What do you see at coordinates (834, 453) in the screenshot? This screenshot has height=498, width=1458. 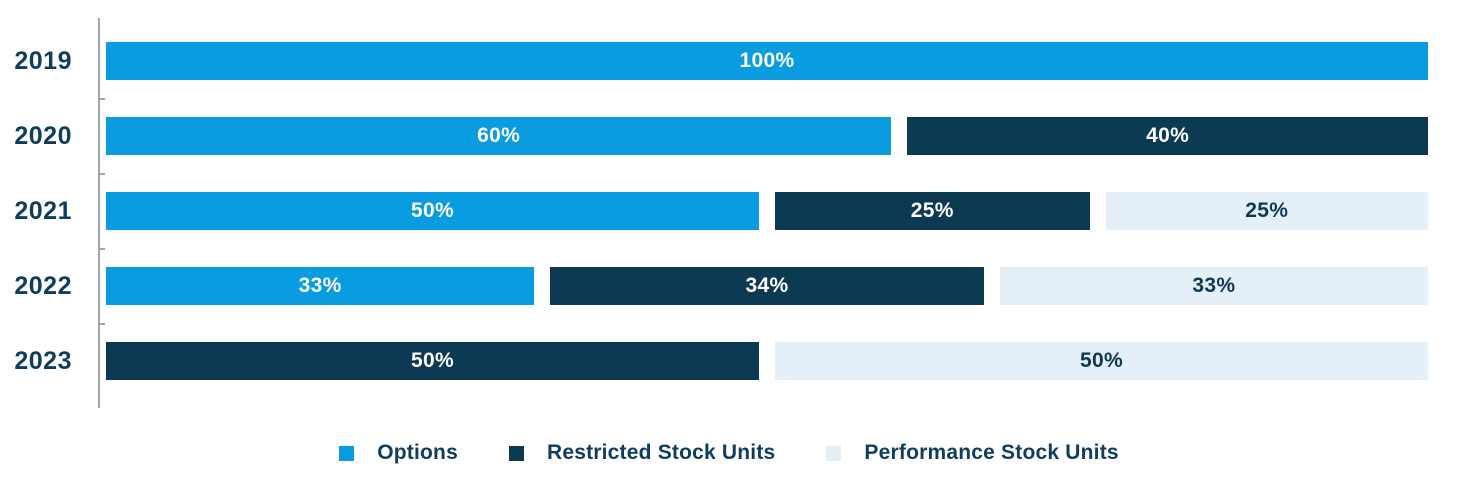 I see `performance-stock-units-swatch-icon` at bounding box center [834, 453].